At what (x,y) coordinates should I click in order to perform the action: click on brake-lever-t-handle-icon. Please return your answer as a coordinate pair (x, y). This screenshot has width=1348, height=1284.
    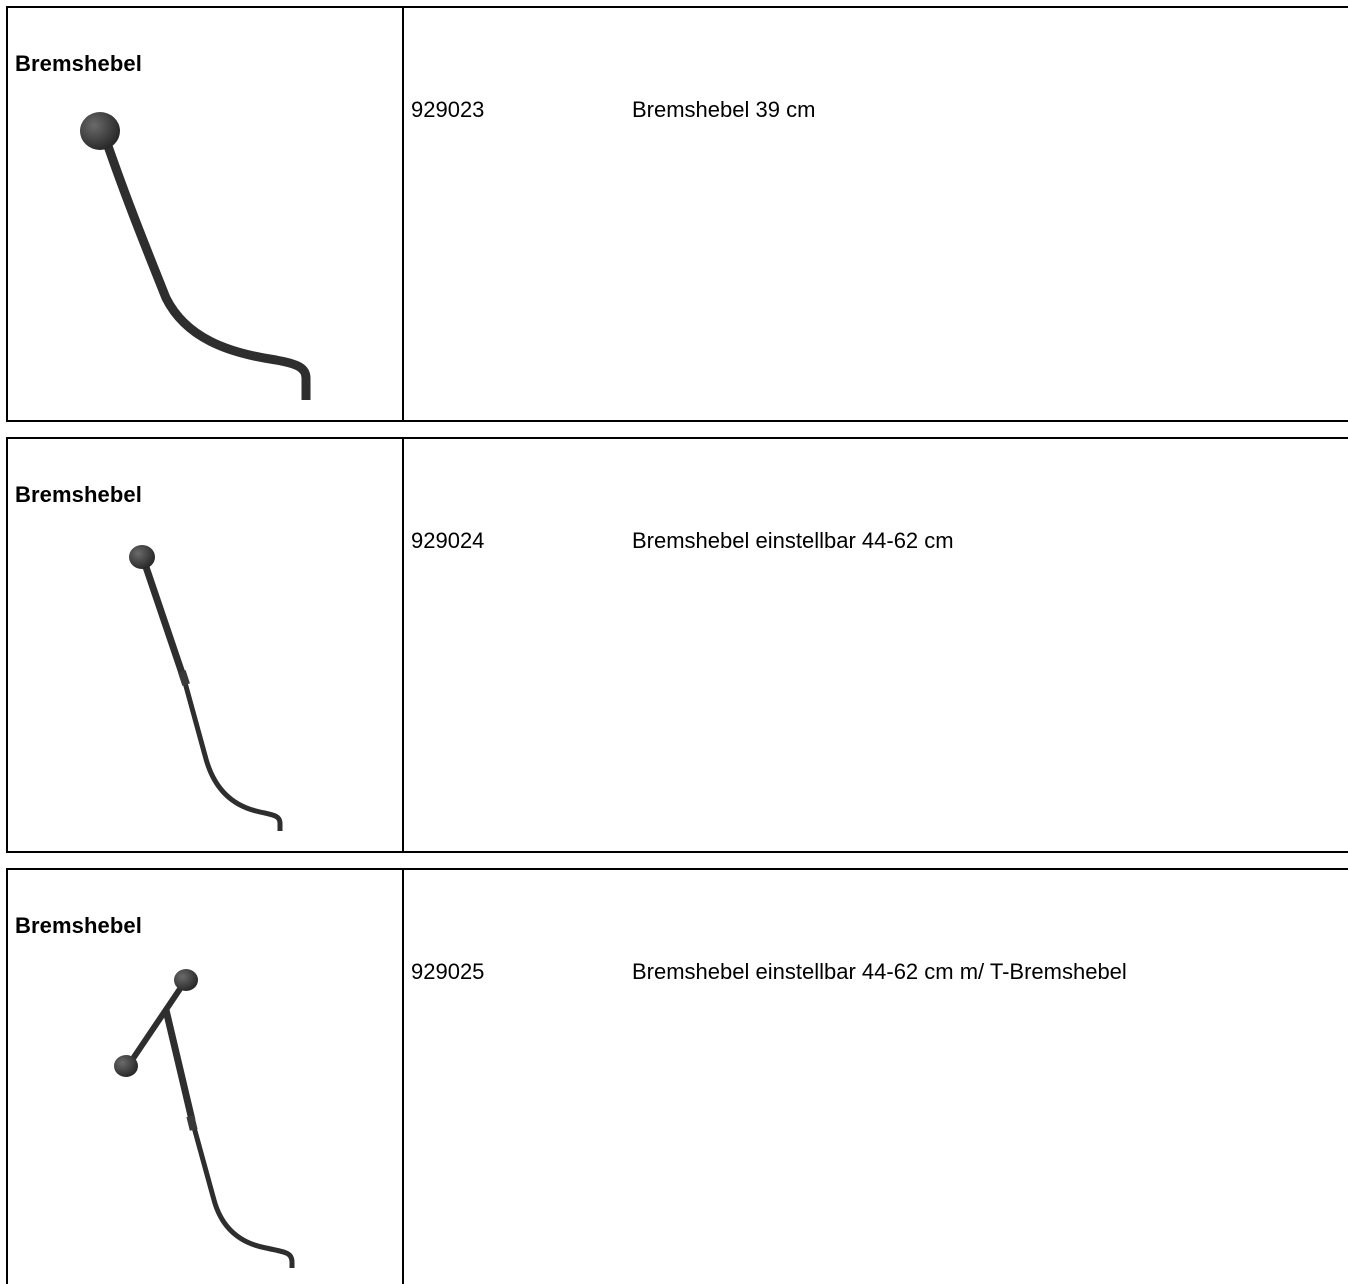
    Looking at the image, I should click on (204, 1118).